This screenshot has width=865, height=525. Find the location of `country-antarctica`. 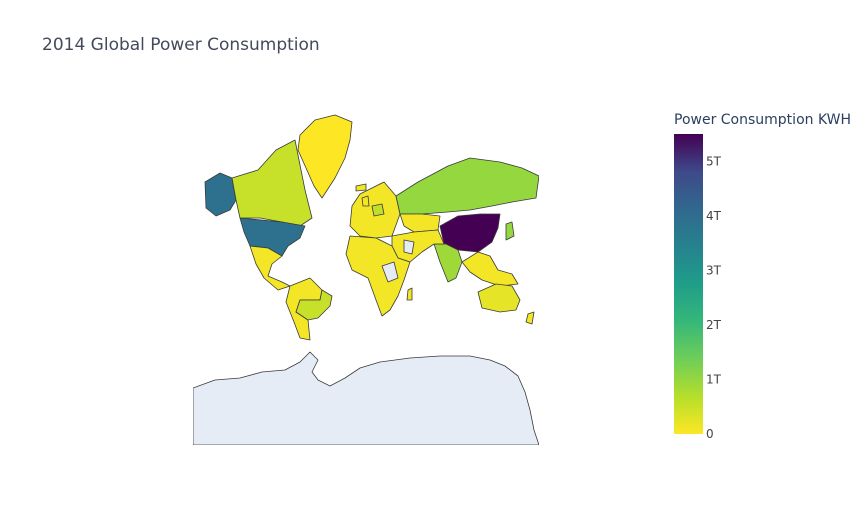

country-antarctica is located at coordinates (366, 398).